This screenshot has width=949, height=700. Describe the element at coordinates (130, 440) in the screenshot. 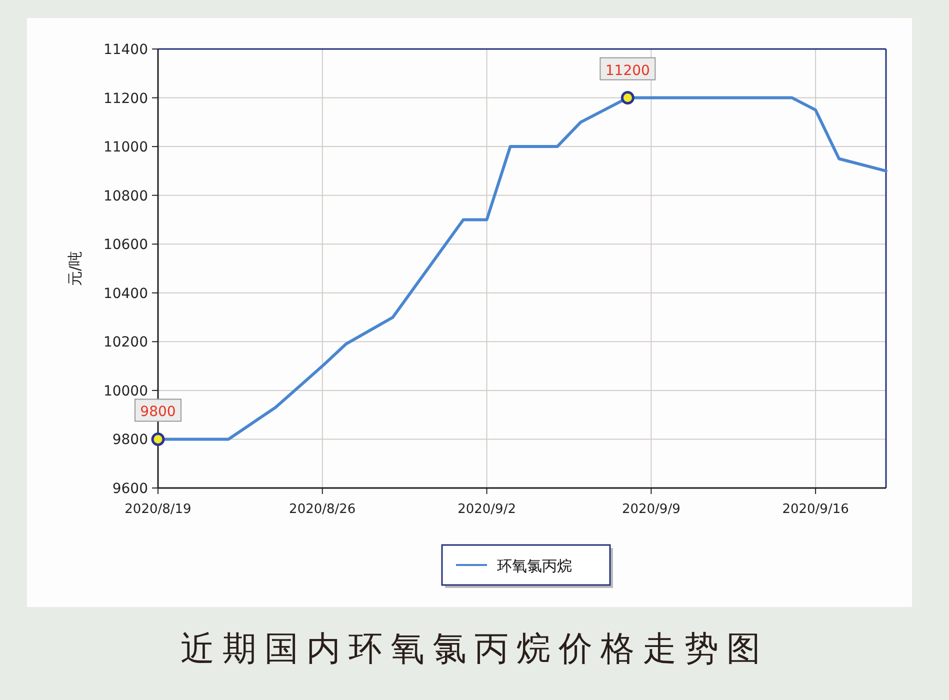

I see `y-tick-label: 9800` at that location.